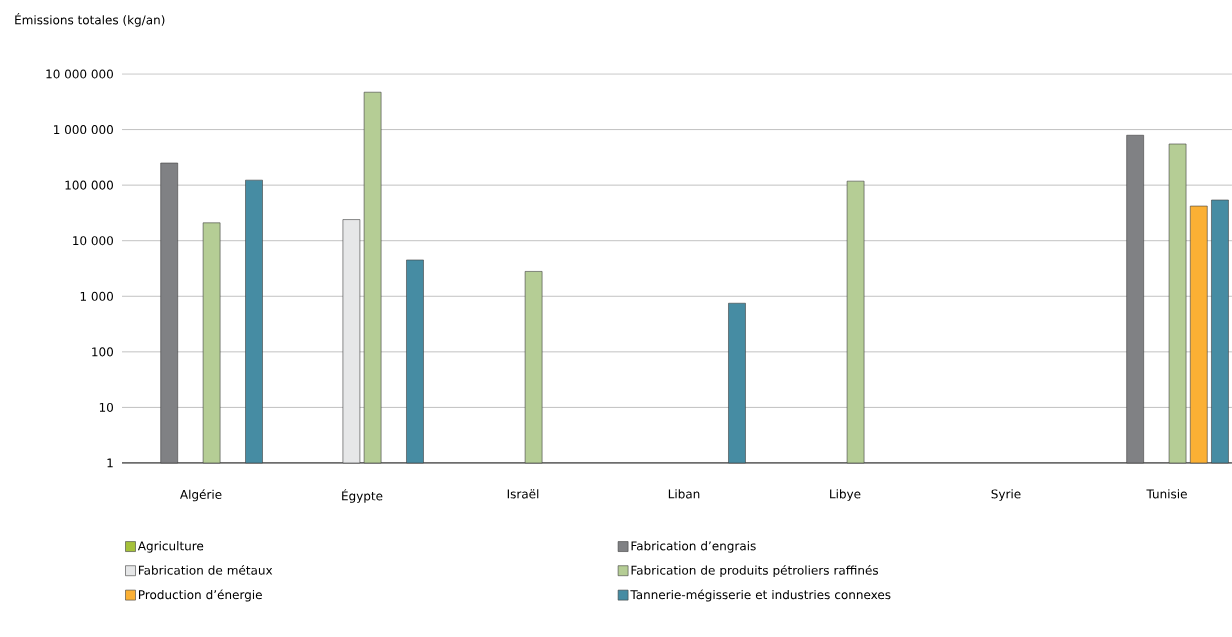 The image size is (1232, 637). I want to click on x-tick-label: Tunisie, so click(1166, 494).